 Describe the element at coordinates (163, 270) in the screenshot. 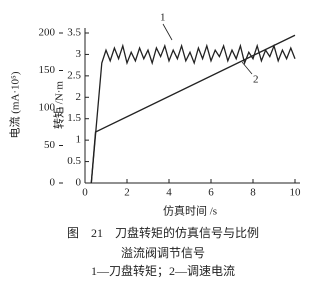

I see `caption: 1—刀盘转矩；2—调速电流` at that location.